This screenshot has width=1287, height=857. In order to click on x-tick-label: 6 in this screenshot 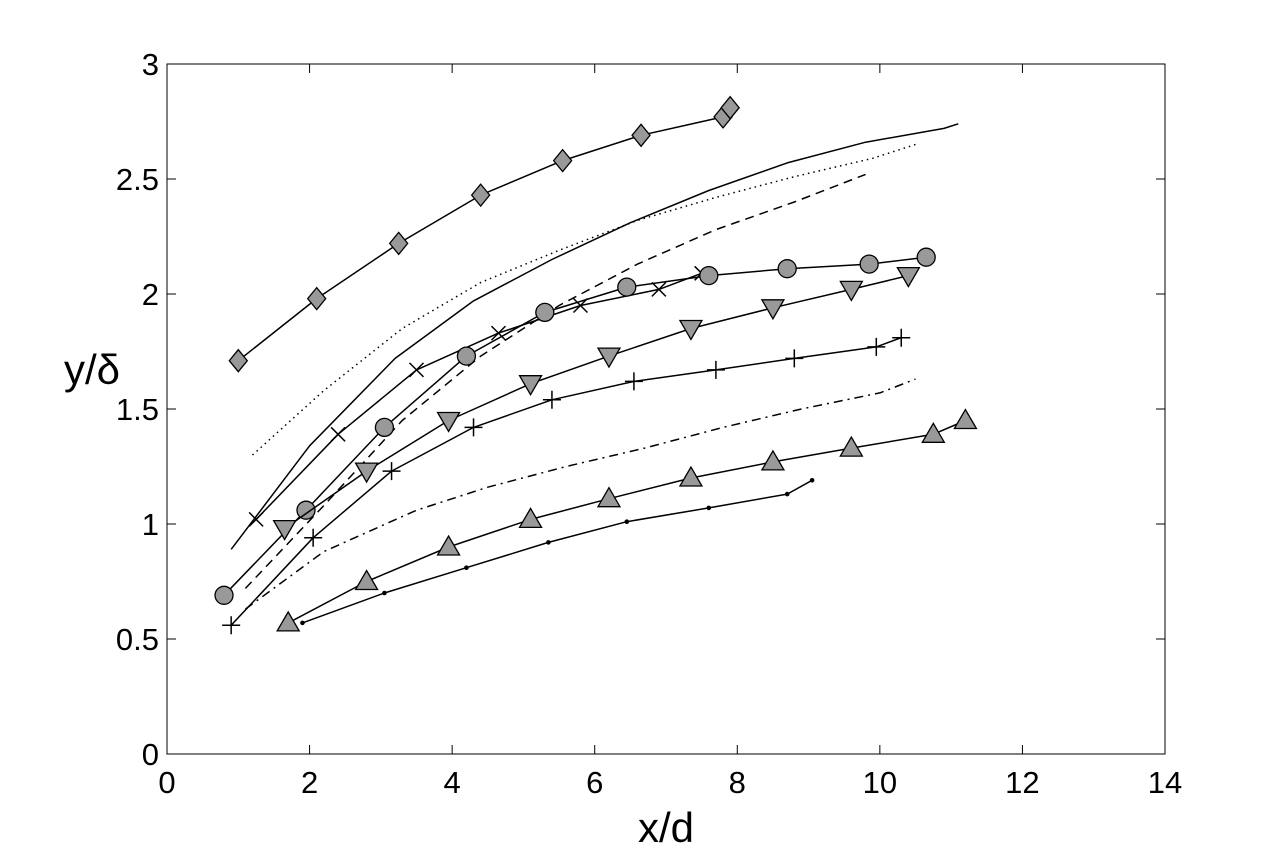, I will do `click(594, 782)`.